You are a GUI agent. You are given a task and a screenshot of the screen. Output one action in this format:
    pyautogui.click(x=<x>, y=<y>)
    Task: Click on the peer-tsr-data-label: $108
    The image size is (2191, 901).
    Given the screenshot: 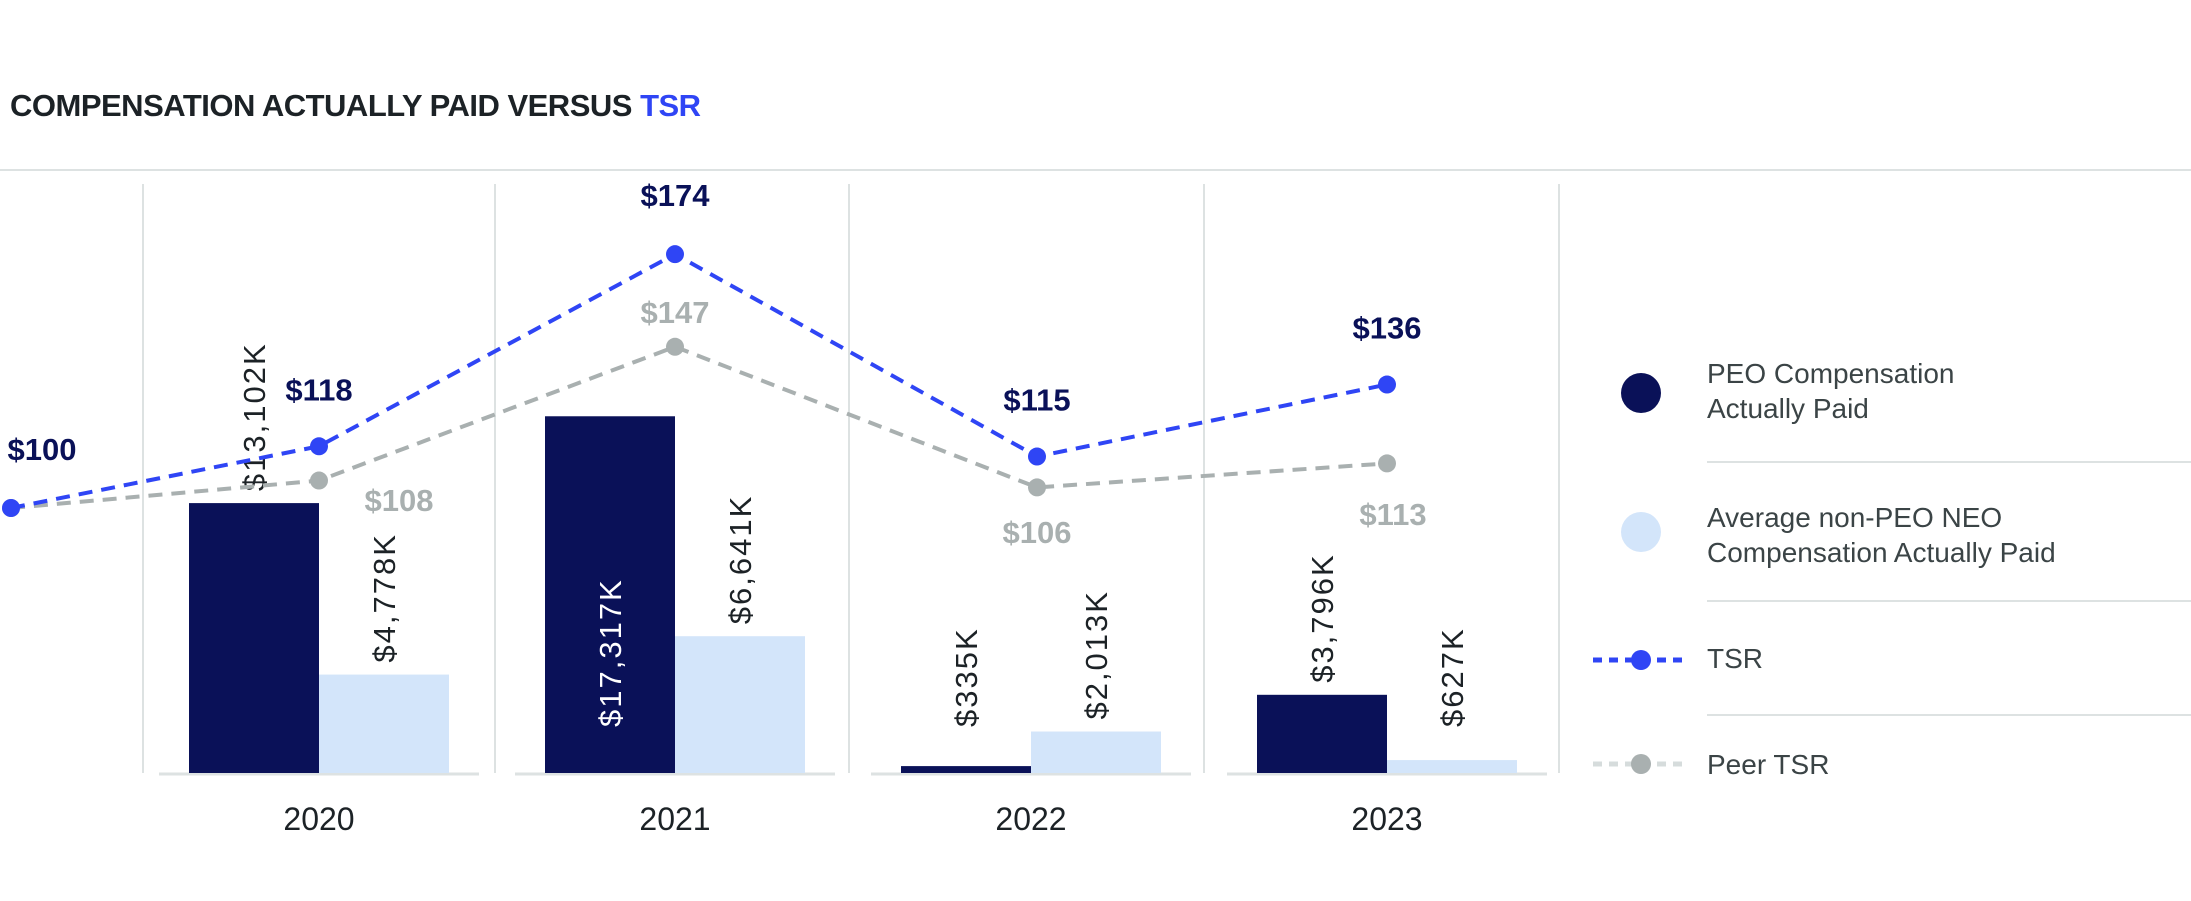 What is the action you would take?
    pyautogui.click(x=399, y=500)
    